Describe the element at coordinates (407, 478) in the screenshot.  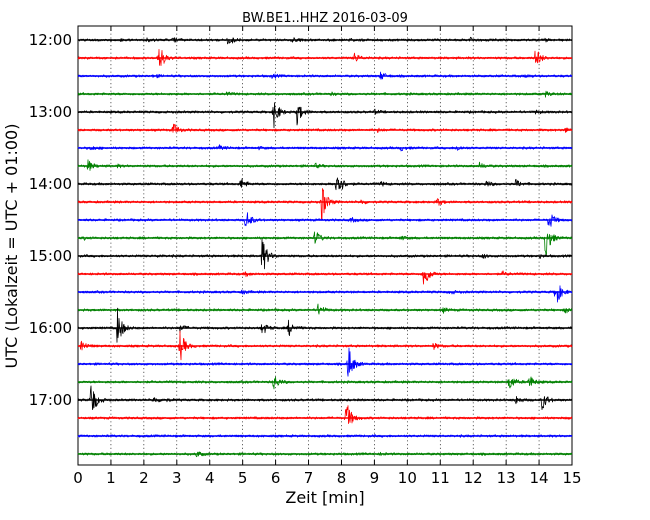
I see `x-tick-label: 10` at that location.